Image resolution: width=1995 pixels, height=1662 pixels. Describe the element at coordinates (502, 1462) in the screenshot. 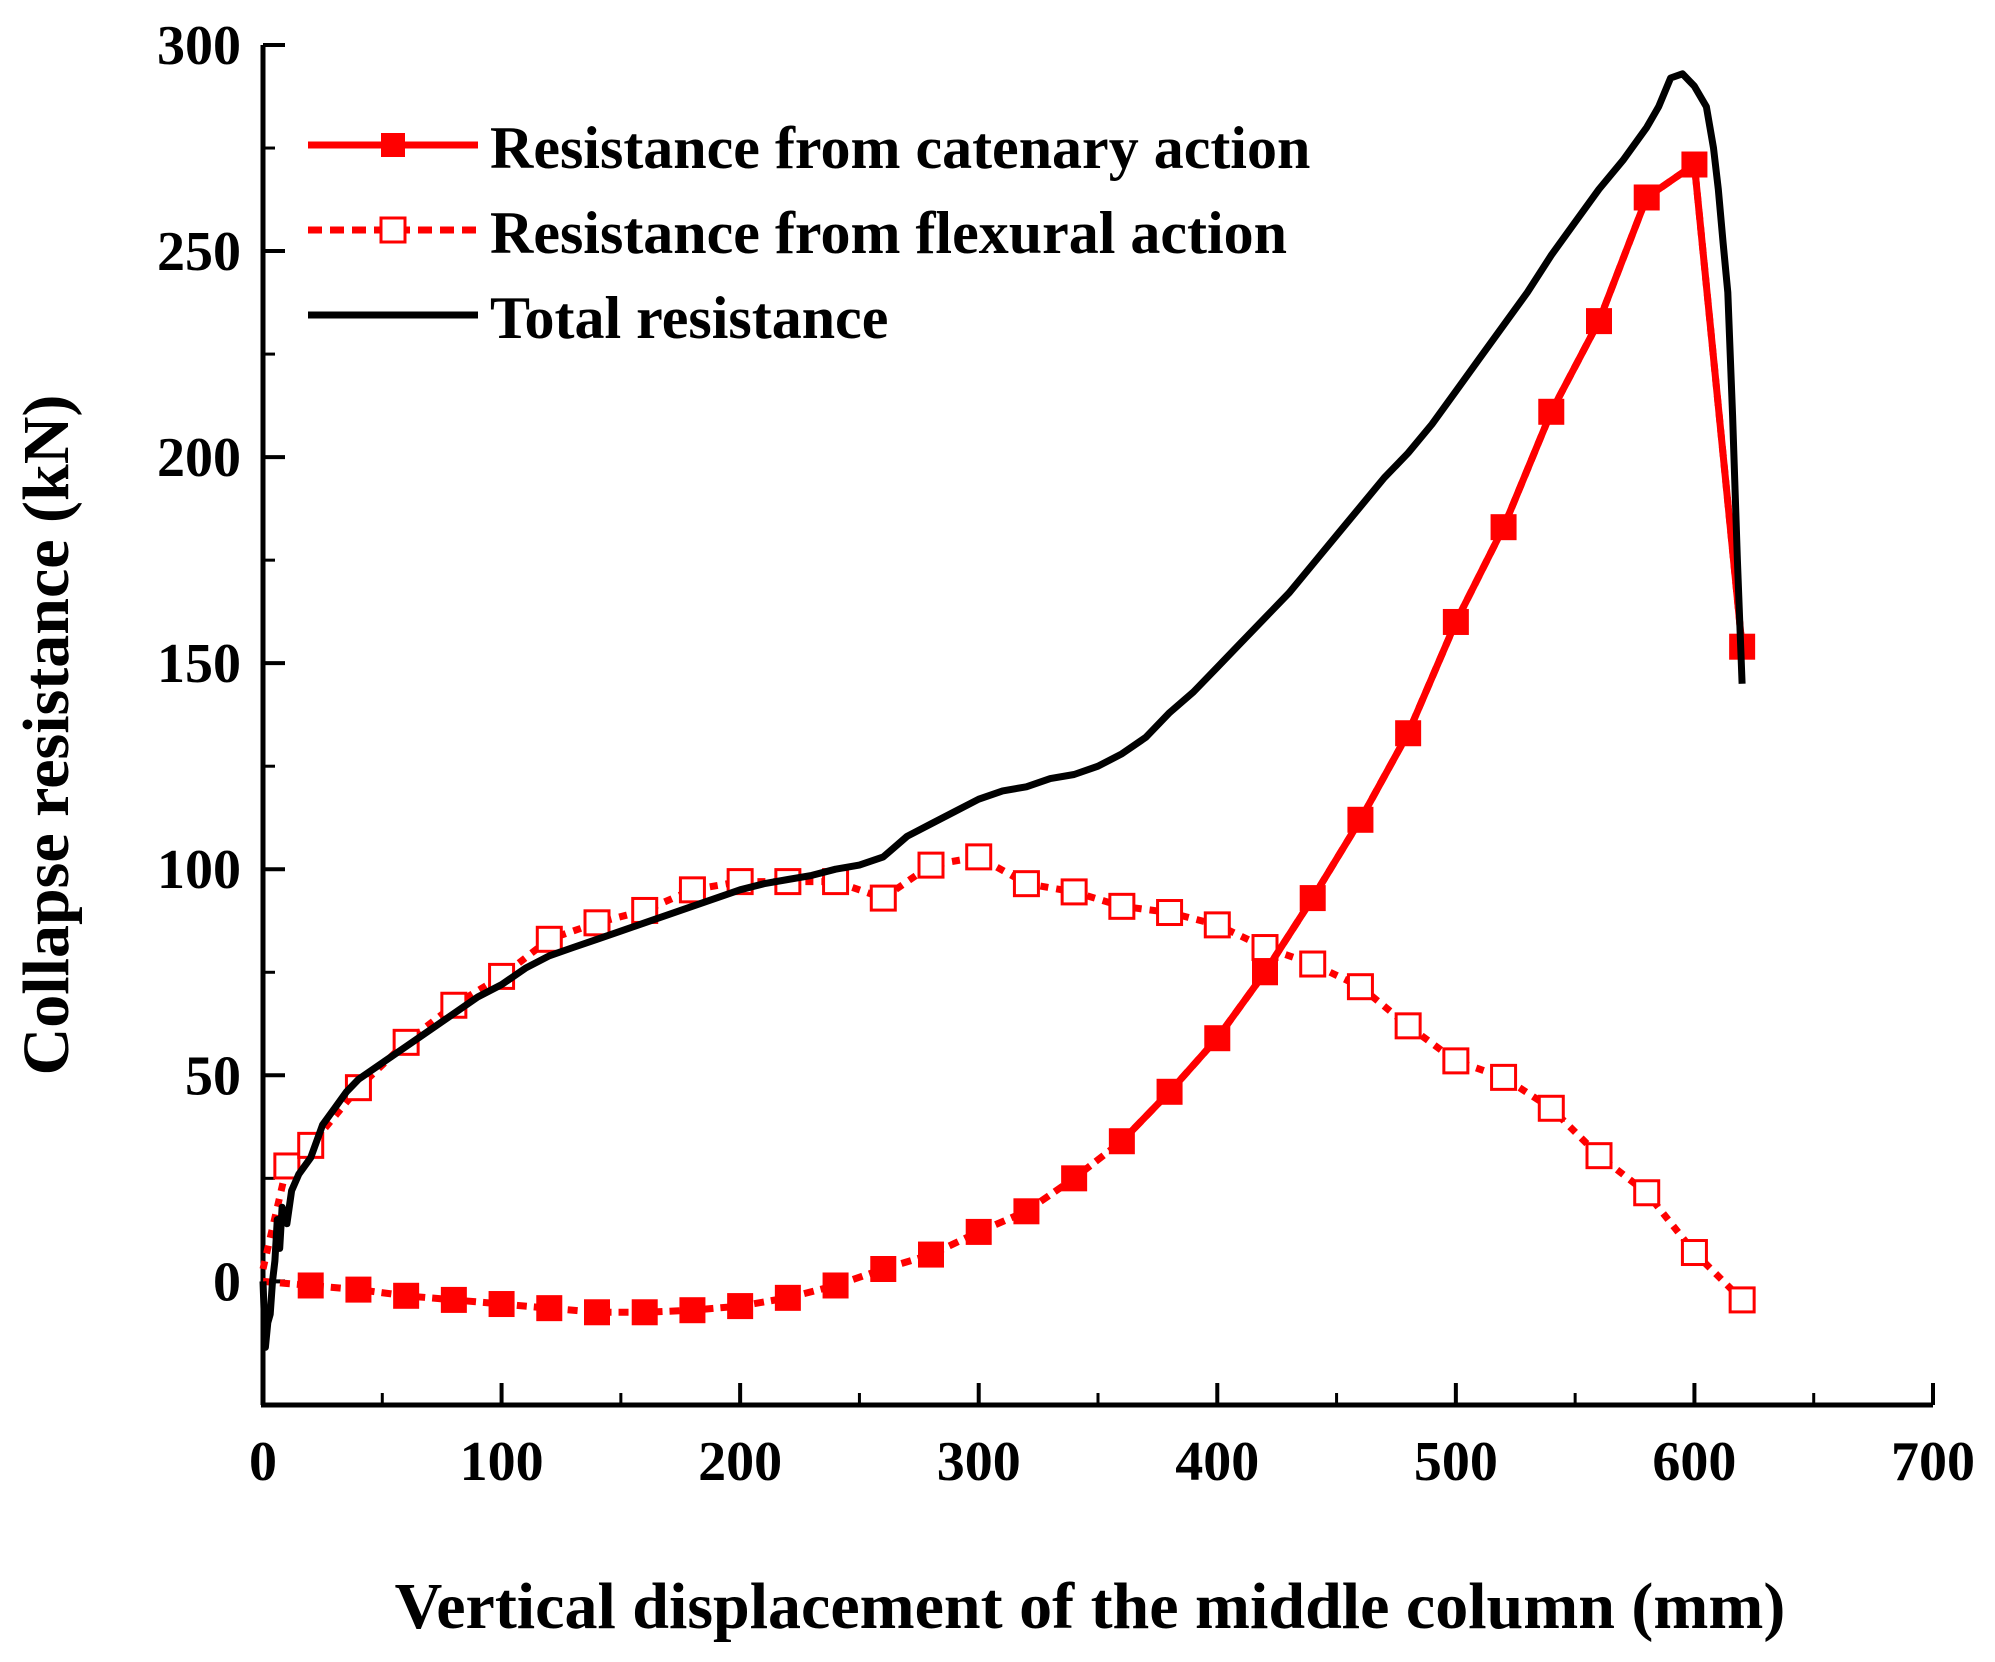

I see `x-tick-label: 100` at that location.